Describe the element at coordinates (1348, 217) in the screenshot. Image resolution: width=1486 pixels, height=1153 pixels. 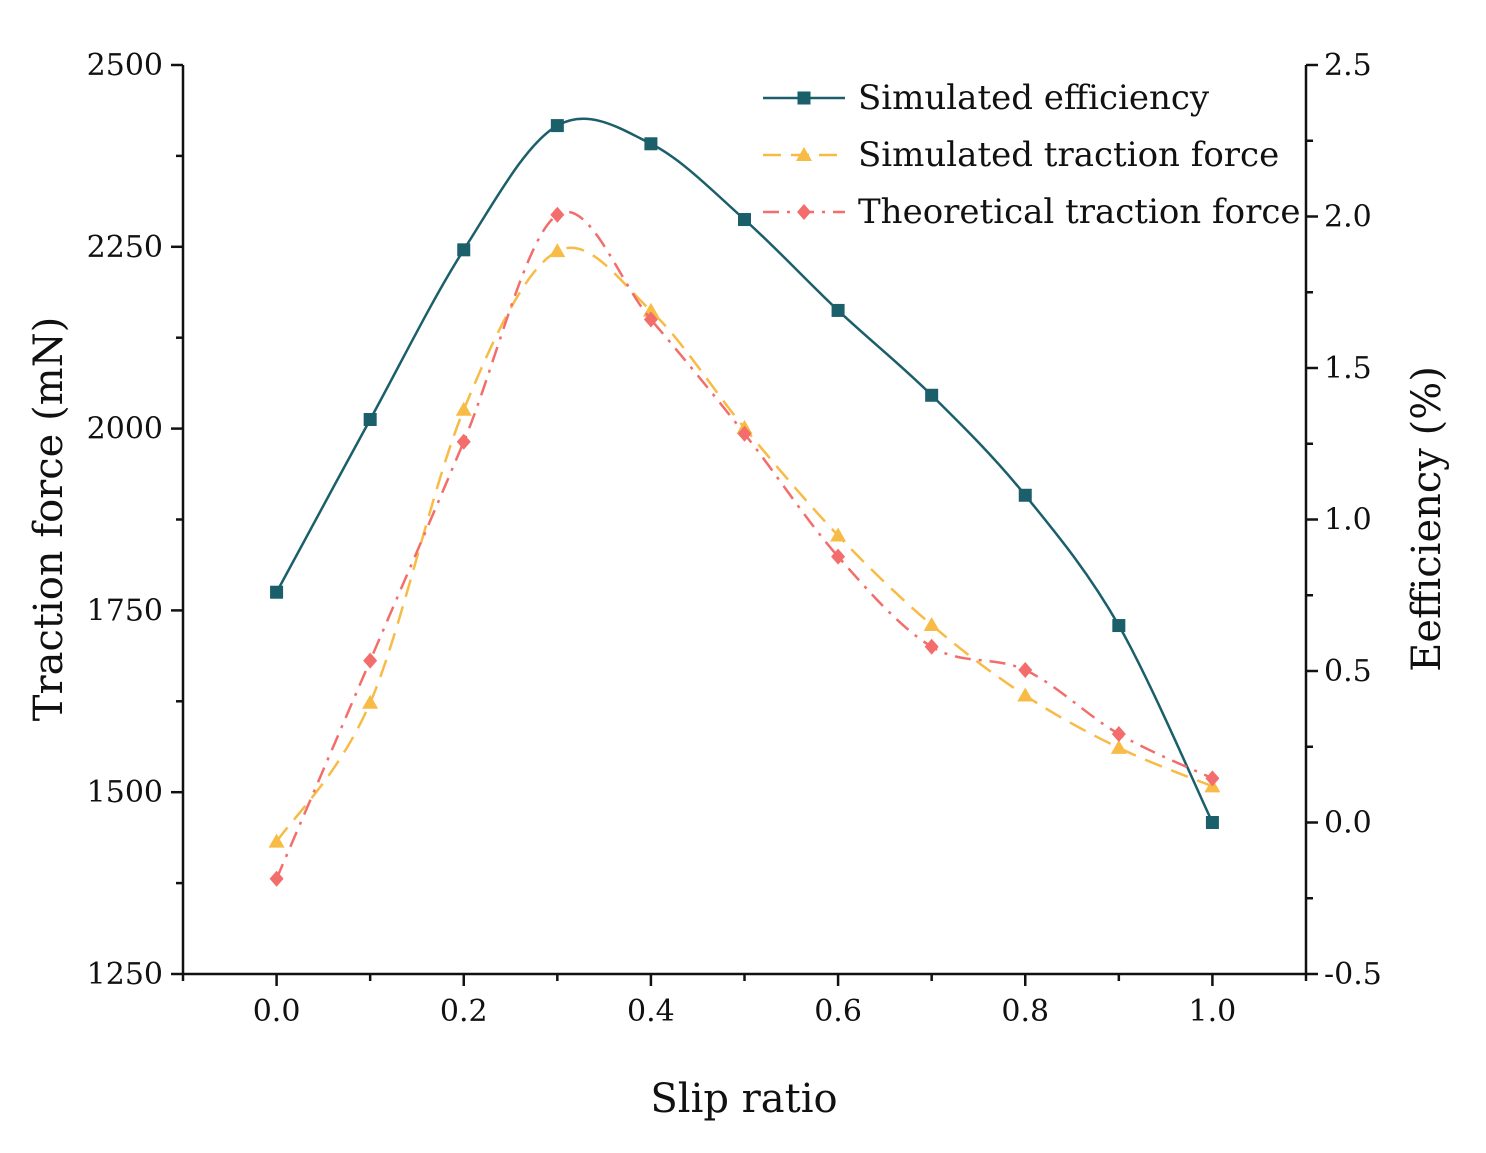
I see `y-right-tick-label: 2.0` at that location.